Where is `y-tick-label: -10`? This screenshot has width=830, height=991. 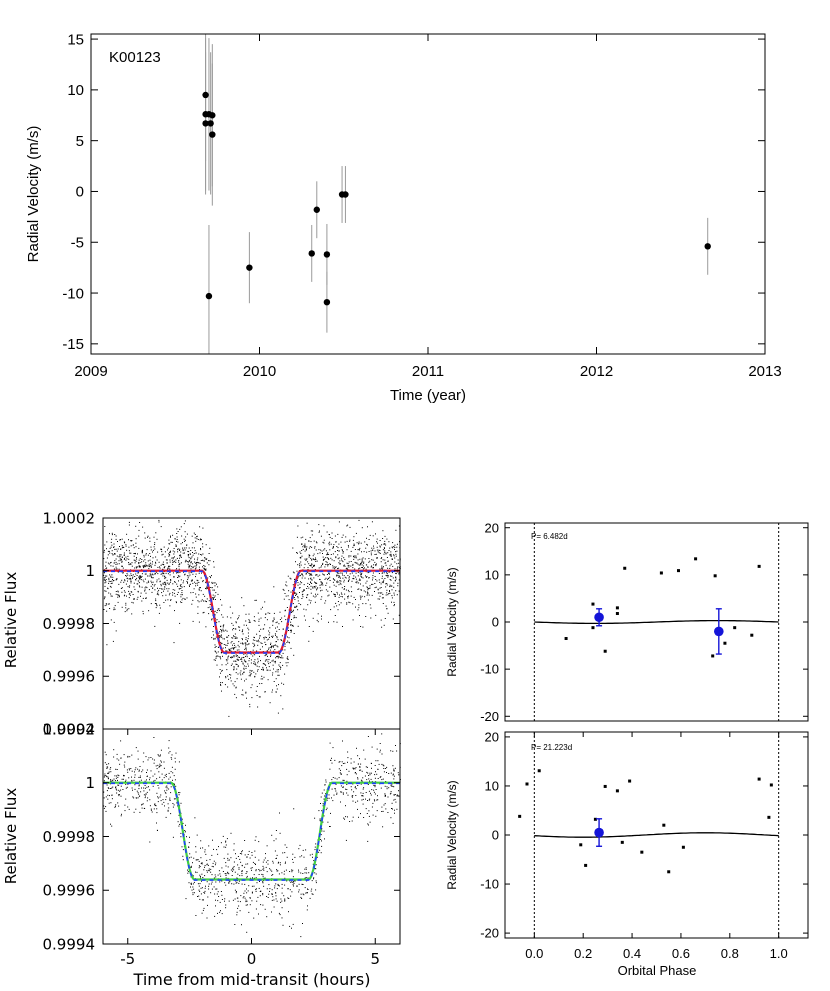
y-tick-label: -10 is located at coordinates (489, 669).